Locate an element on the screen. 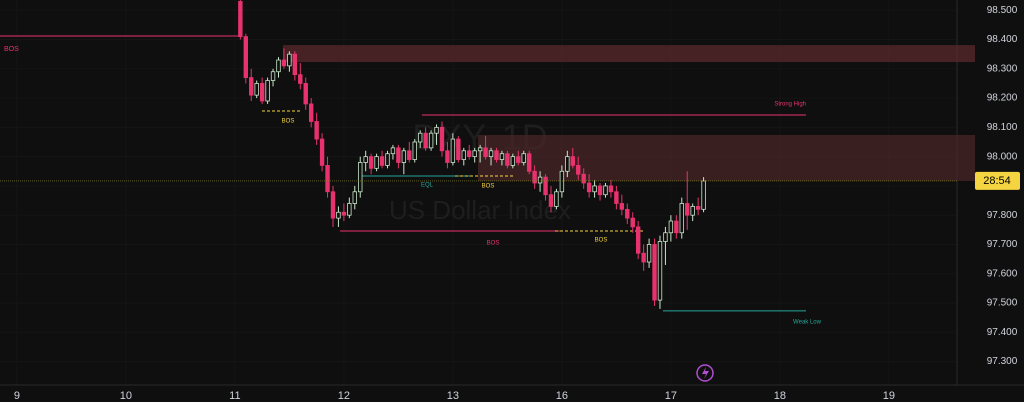 The width and height of the screenshot is (1024, 402). x-tick-label: 11 is located at coordinates (234, 396).